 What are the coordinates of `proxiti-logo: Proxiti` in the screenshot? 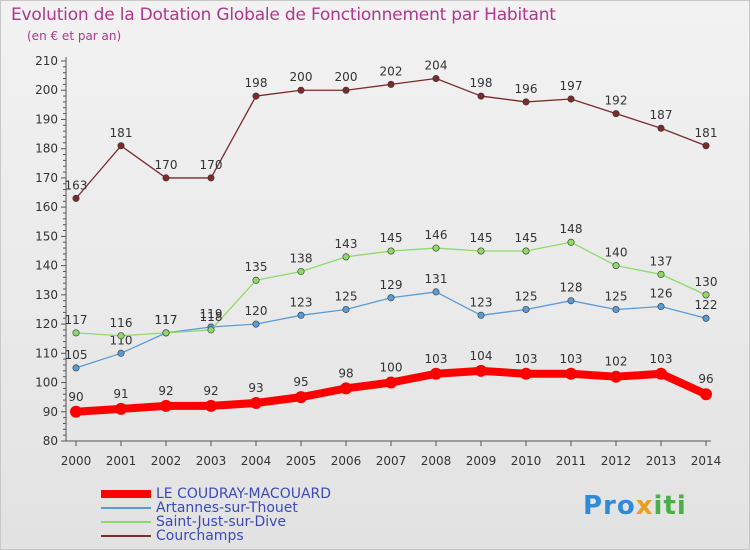 It's located at (635, 506).